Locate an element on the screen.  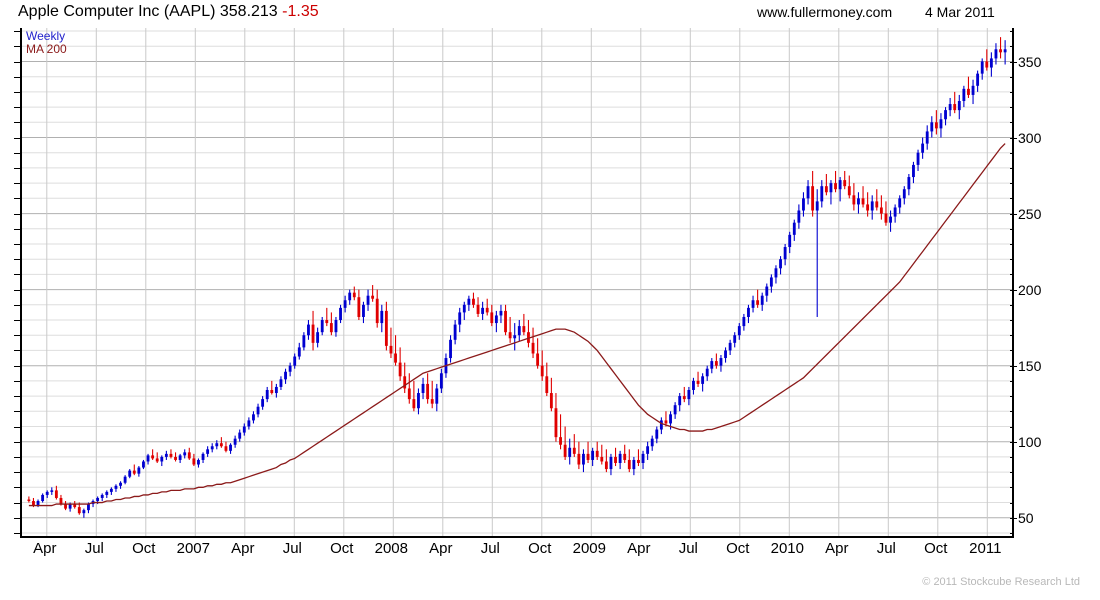
page-title: Apple Computer Inc (AAPL) 358.213 -1.35 is located at coordinates (168, 12).